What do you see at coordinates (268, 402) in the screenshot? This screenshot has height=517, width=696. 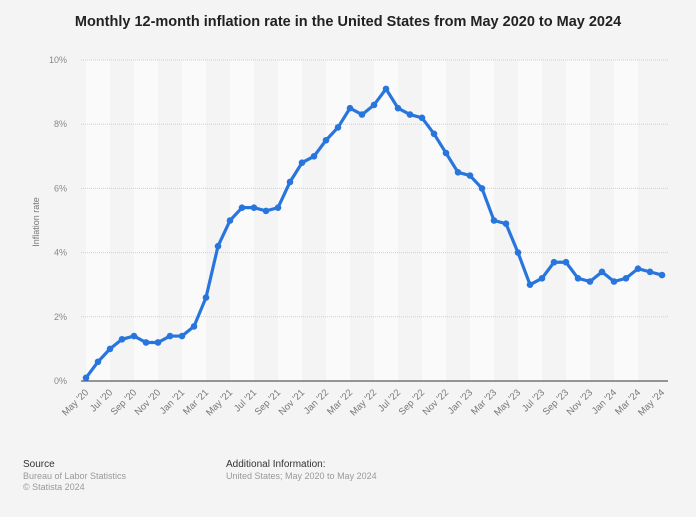 I see `x-tick-label: Sep '21` at bounding box center [268, 402].